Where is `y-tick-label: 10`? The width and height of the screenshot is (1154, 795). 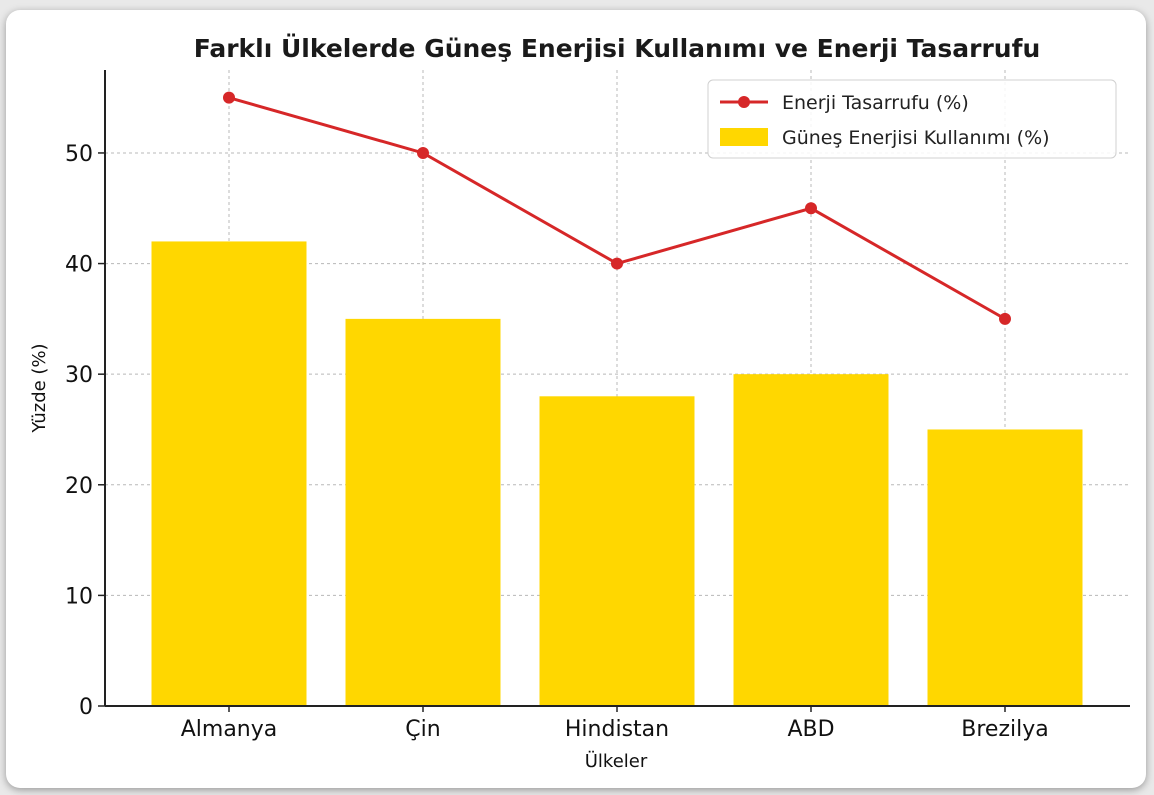 y-tick-label: 10 is located at coordinates (79, 596).